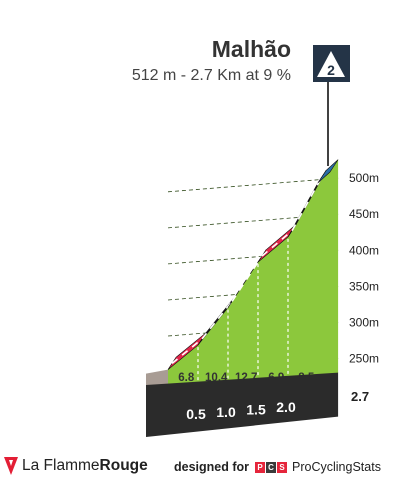  What do you see at coordinates (123, 465) in the screenshot?
I see `brand-suffix: Rouge` at bounding box center [123, 465].